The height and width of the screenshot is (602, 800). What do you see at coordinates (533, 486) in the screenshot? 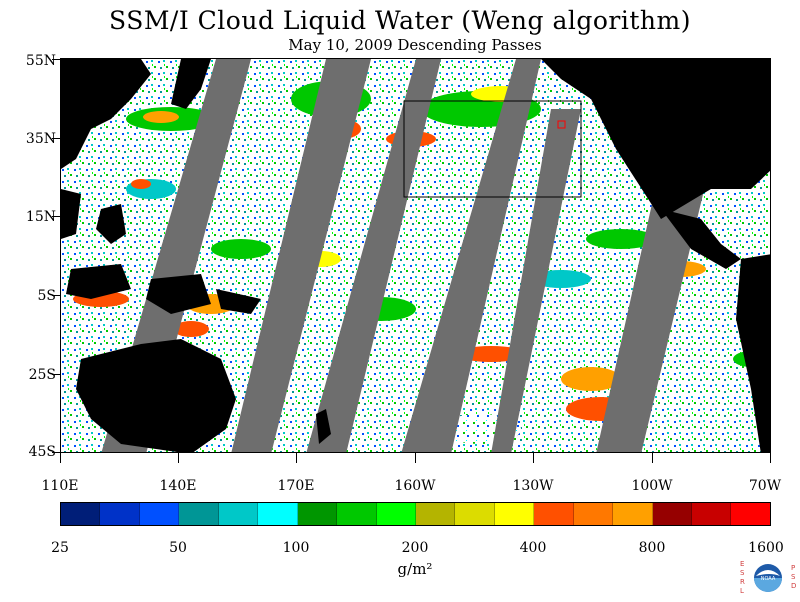
I see `lon-label: 130W` at bounding box center [533, 486].